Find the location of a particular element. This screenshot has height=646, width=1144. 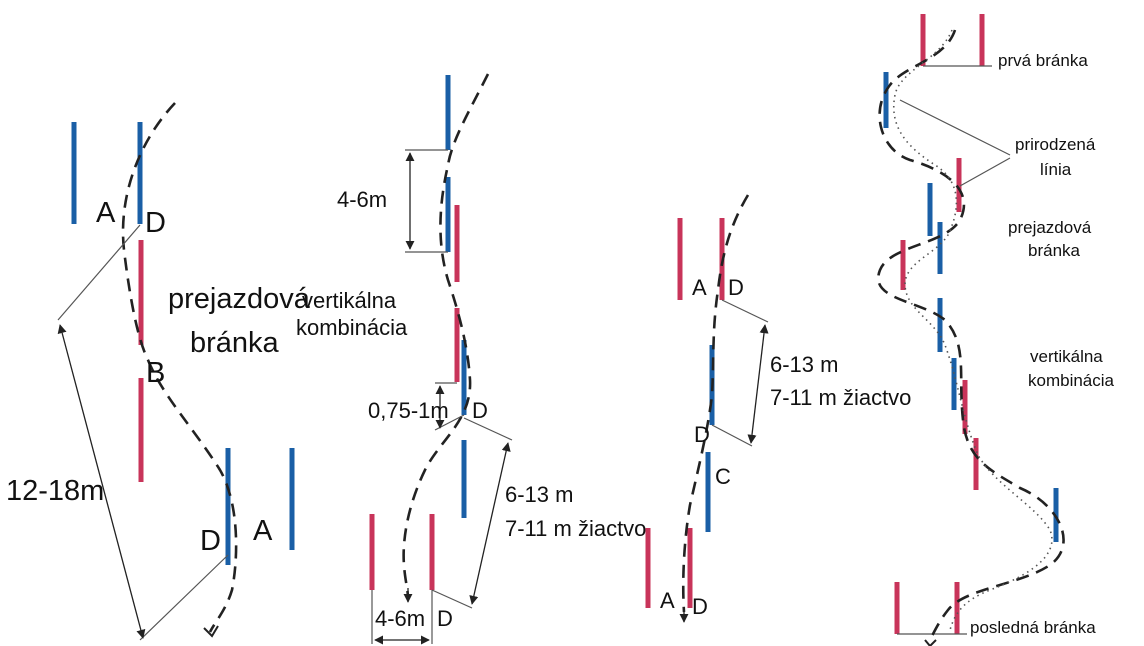

first-gate-label: prvá bránka is located at coordinates (1043, 60).